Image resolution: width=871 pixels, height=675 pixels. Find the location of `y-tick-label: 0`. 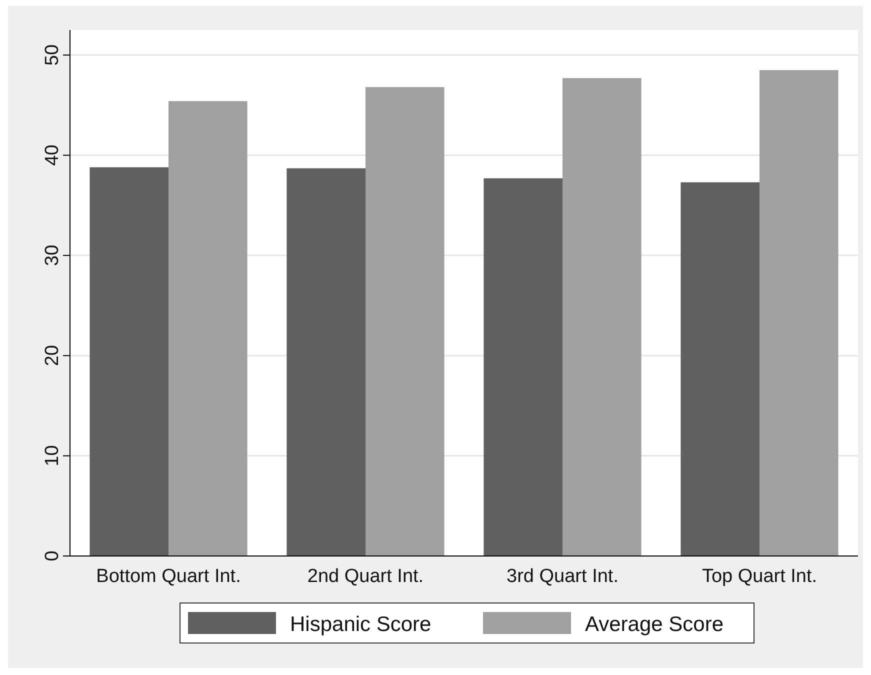

y-tick-label: 0 is located at coordinates (52, 556).